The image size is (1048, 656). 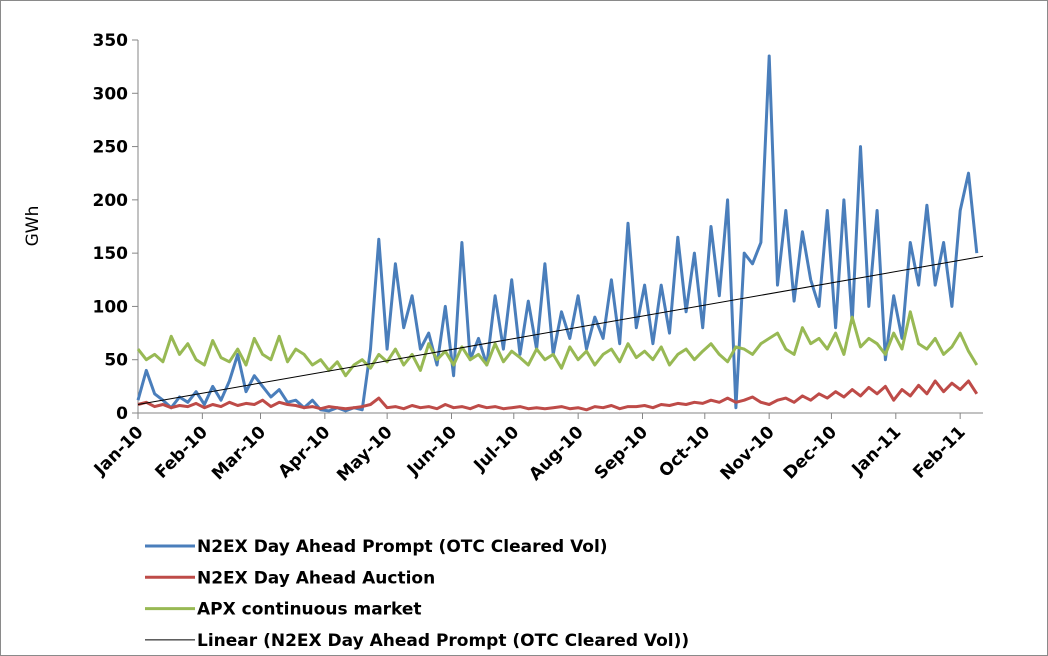 I want to click on y-tick-label: 350, so click(x=111, y=41).